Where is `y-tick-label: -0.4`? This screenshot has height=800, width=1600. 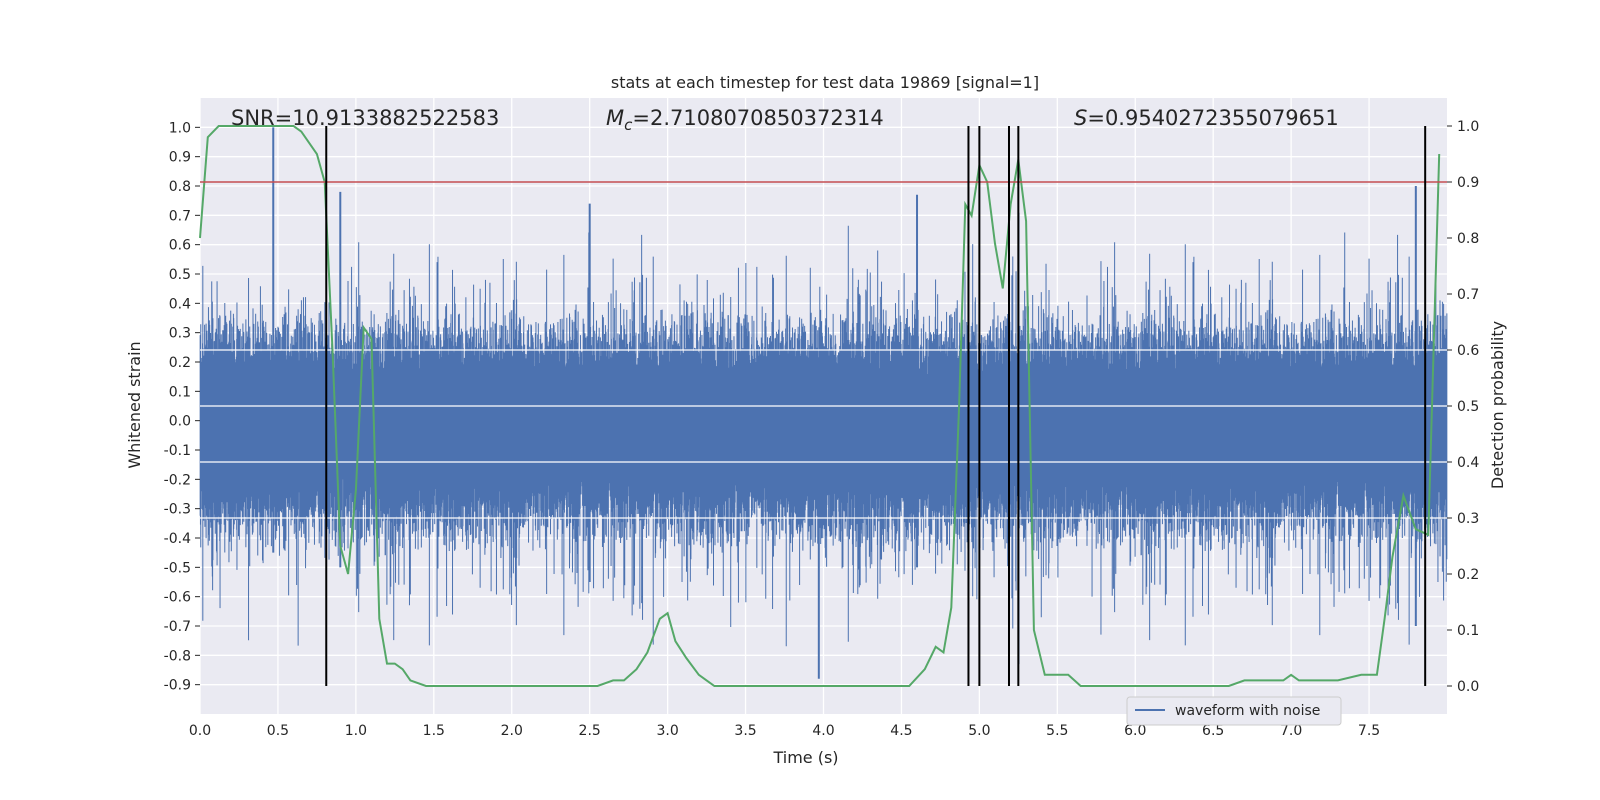 y-tick-label: -0.4 is located at coordinates (177, 539).